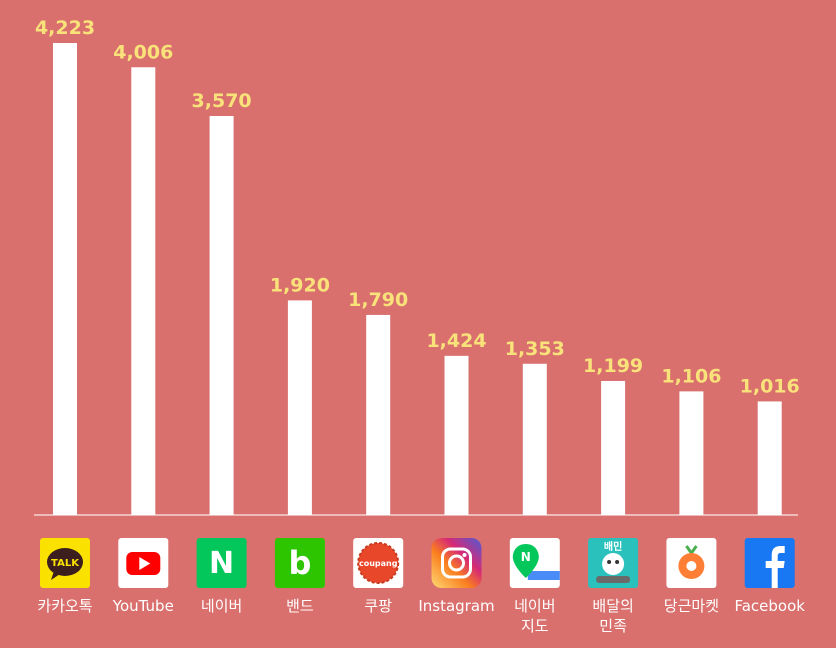  What do you see at coordinates (456, 606) in the screenshot?
I see `category-label: Instagram` at bounding box center [456, 606].